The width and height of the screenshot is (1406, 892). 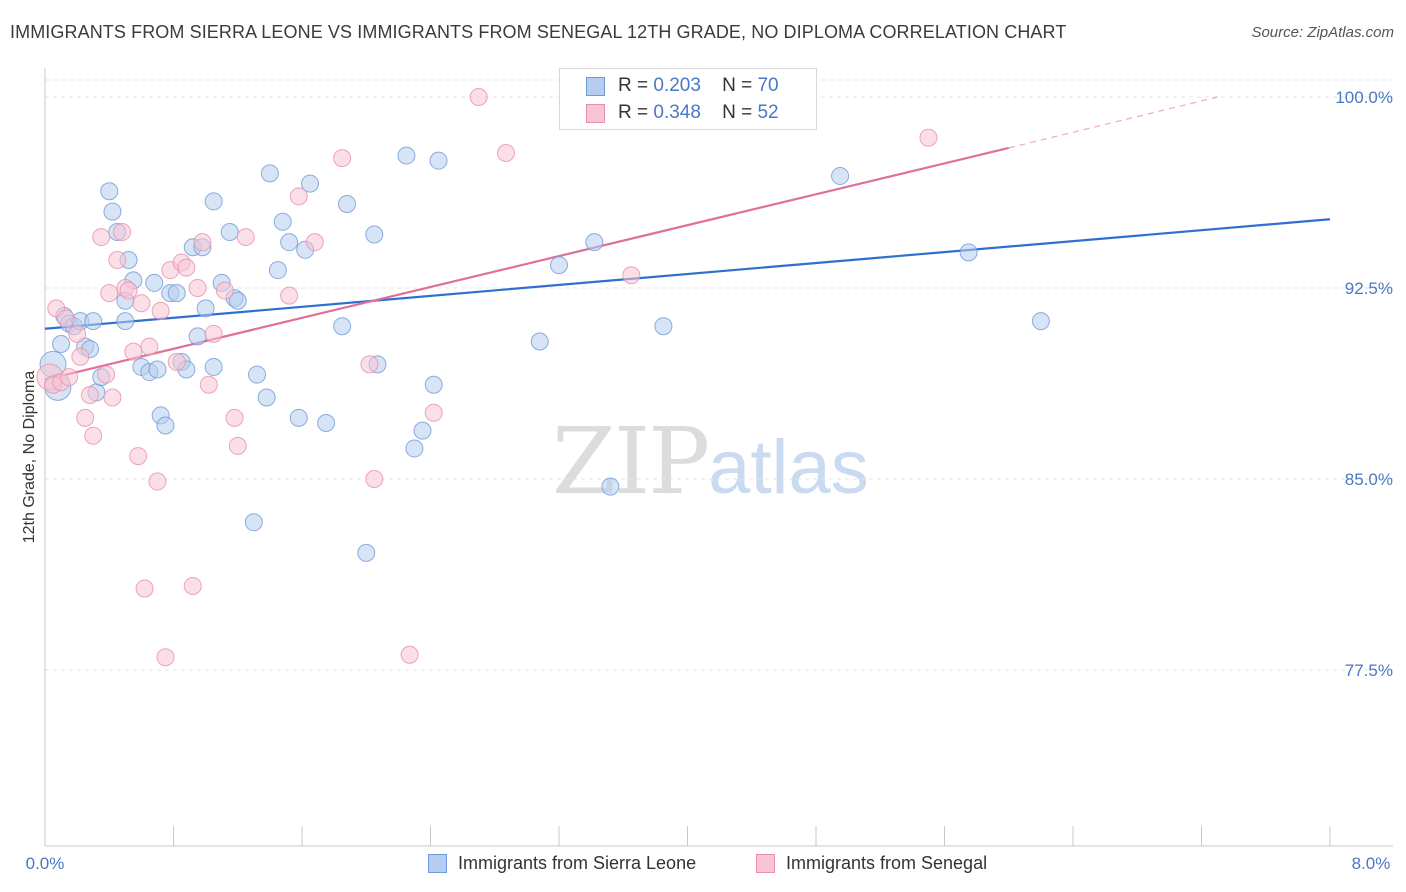 What do you see at coordinates (887, 863) in the screenshot?
I see `legend-label: Immigrants from Senegal` at bounding box center [887, 863].